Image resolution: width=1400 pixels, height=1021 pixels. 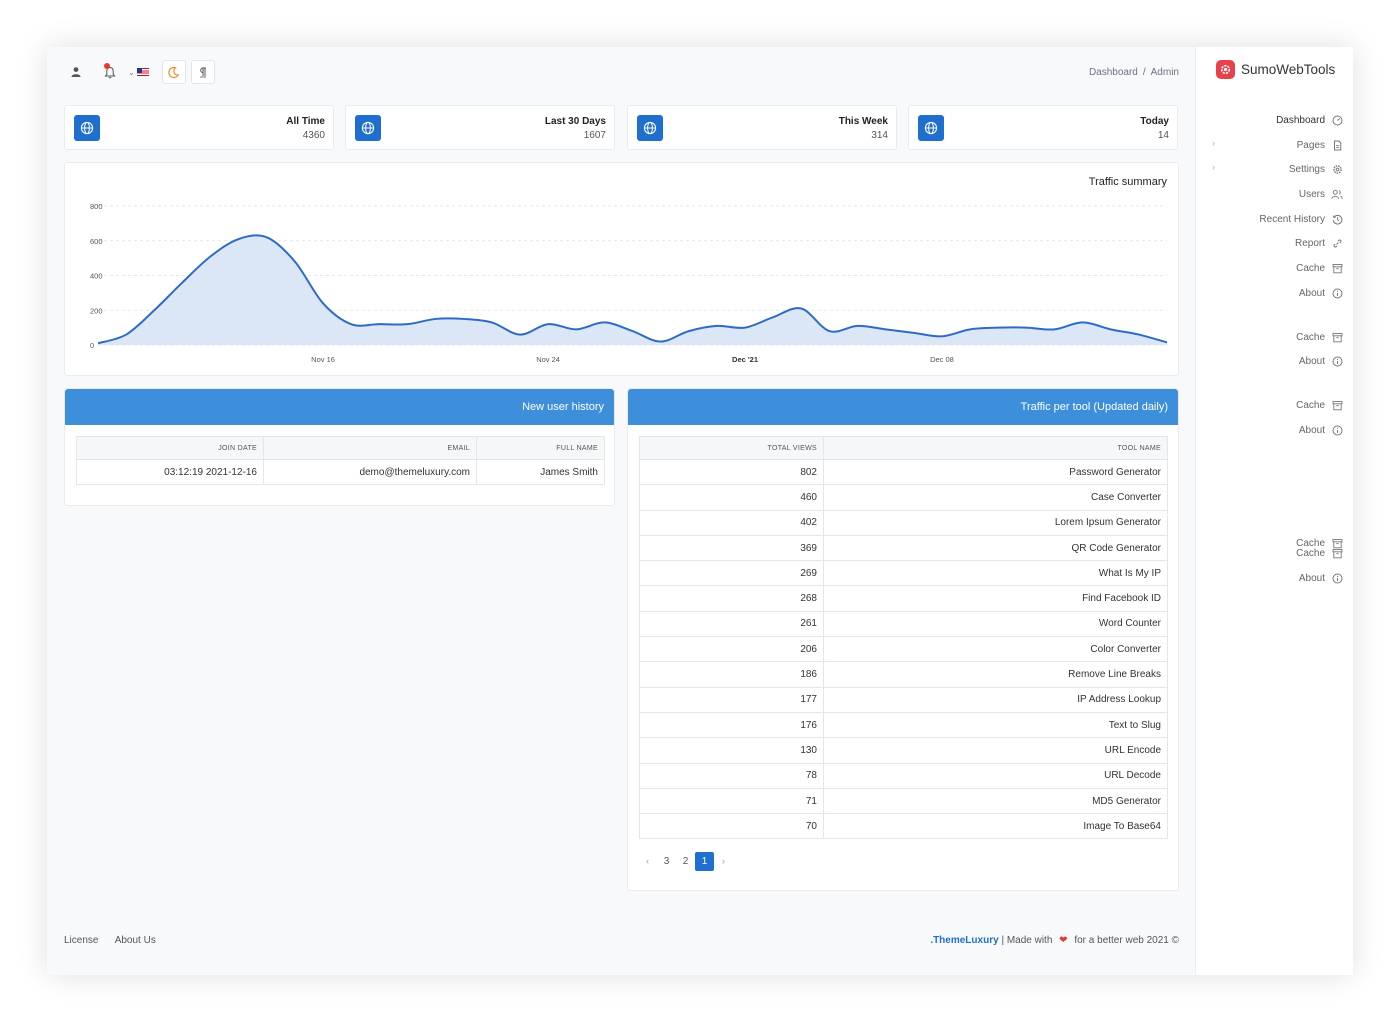 I want to click on logo-icon, so click(x=1225, y=69).